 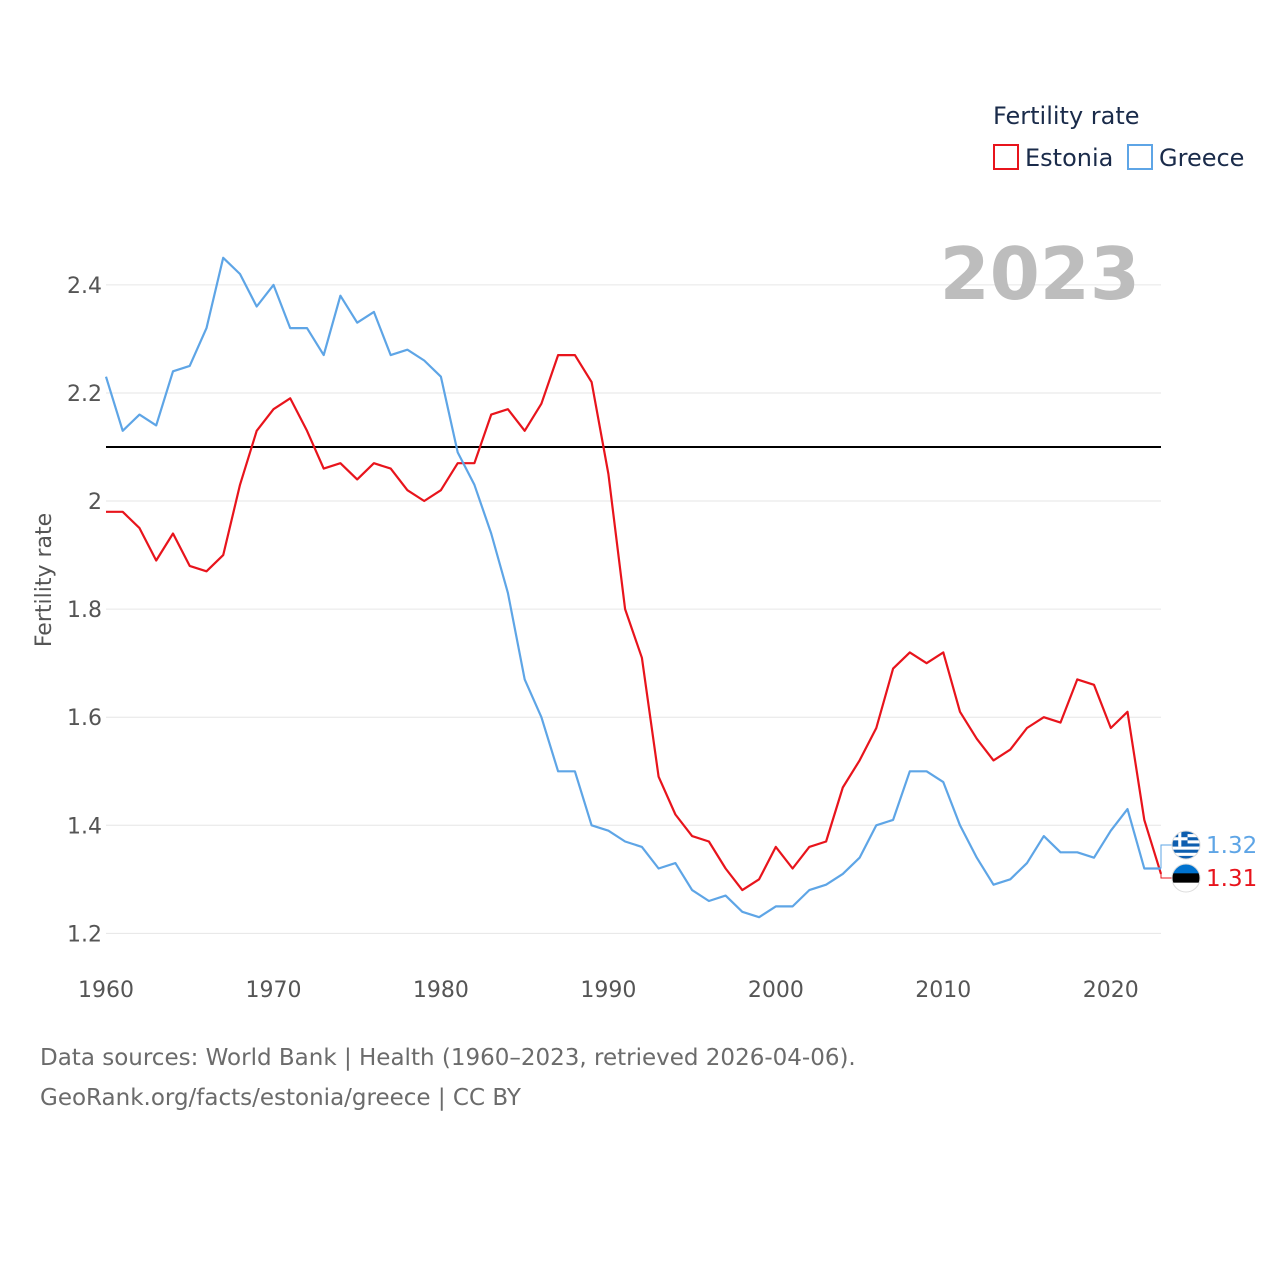 What do you see at coordinates (943, 990) in the screenshot?
I see `x-tick-label: 2010` at bounding box center [943, 990].